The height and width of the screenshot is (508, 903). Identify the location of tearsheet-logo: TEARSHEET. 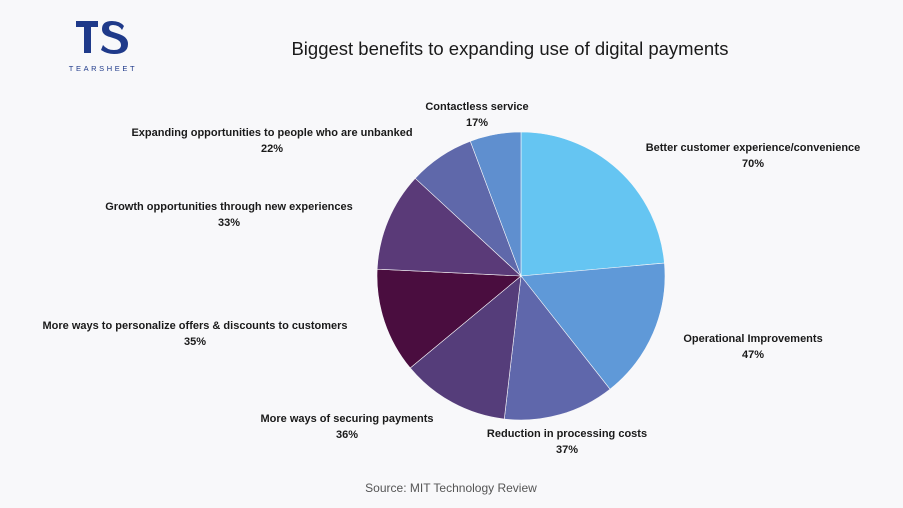
(103, 48).